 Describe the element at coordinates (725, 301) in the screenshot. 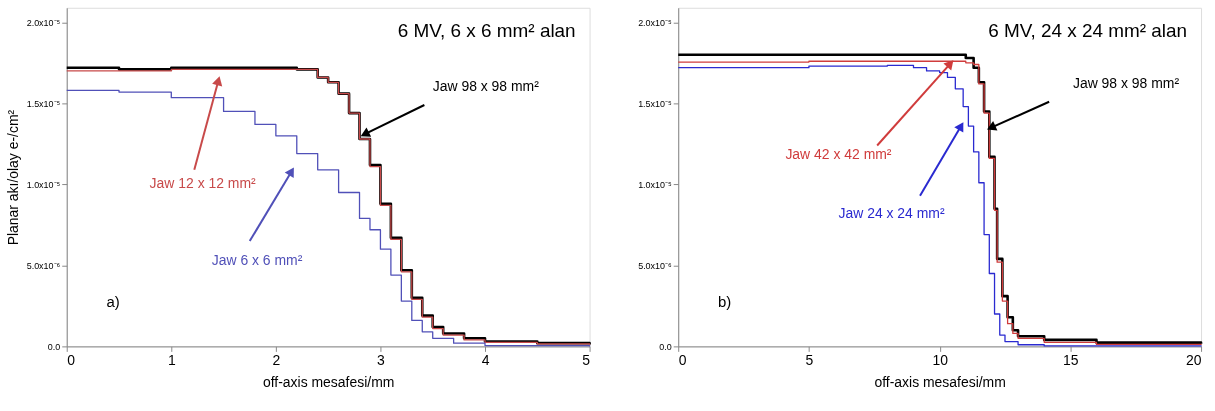

I see `annotation: b)` at that location.